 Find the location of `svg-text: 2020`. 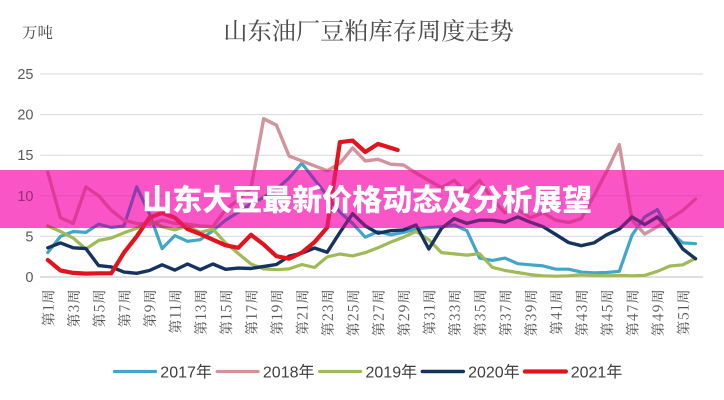

svg-text: 2020 is located at coordinates (486, 372).